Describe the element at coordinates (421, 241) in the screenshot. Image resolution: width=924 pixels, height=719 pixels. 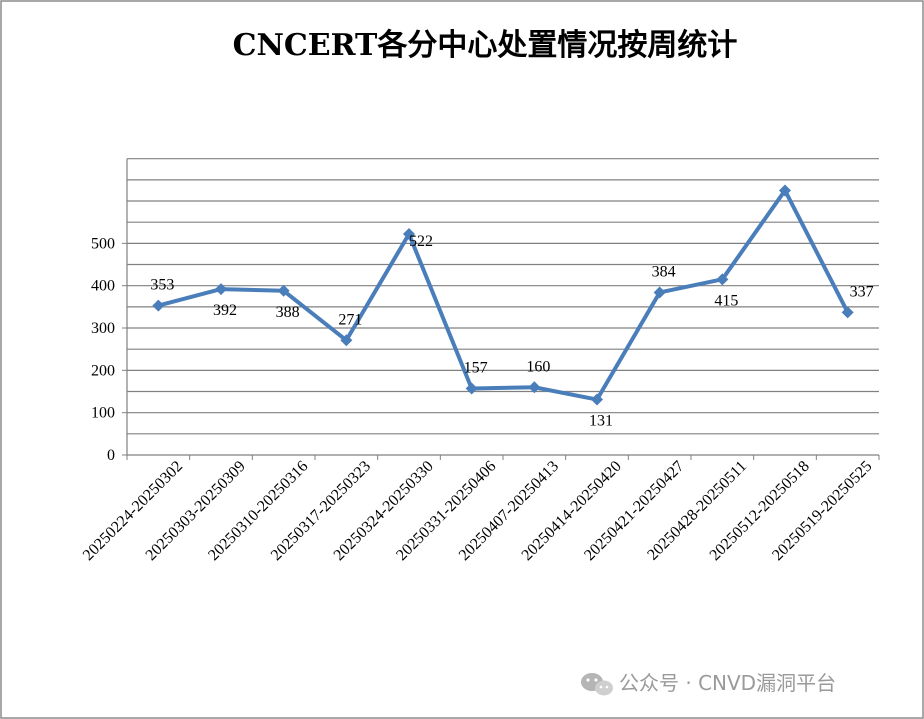
I see `data-label: 522` at that location.